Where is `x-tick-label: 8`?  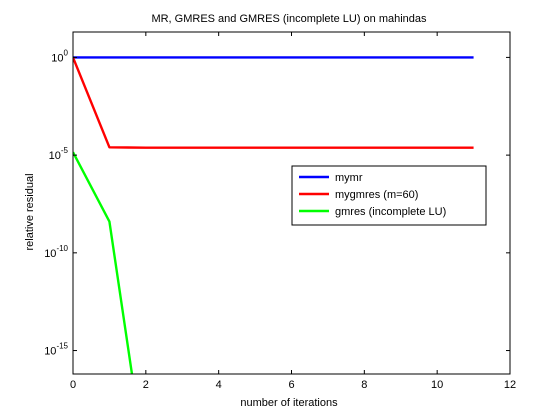 x-tick-label: 8 is located at coordinates (364, 385).